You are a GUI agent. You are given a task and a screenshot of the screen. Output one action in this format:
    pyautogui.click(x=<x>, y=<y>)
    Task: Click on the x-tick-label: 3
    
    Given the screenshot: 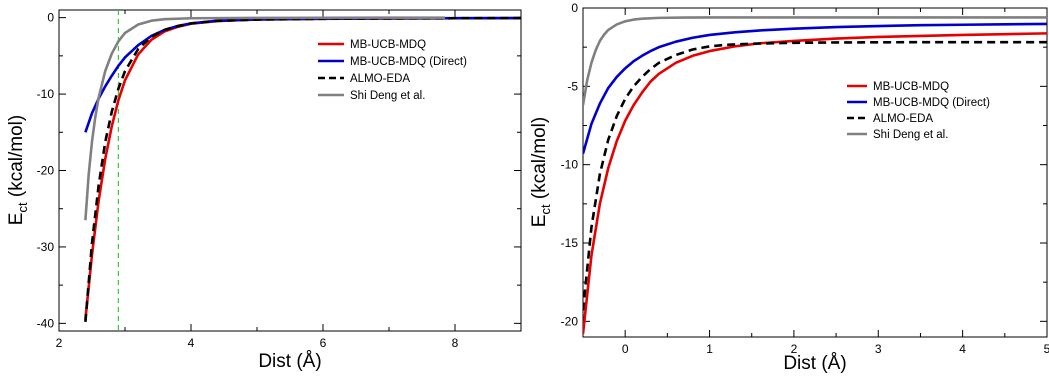 What is the action you would take?
    pyautogui.click(x=878, y=349)
    